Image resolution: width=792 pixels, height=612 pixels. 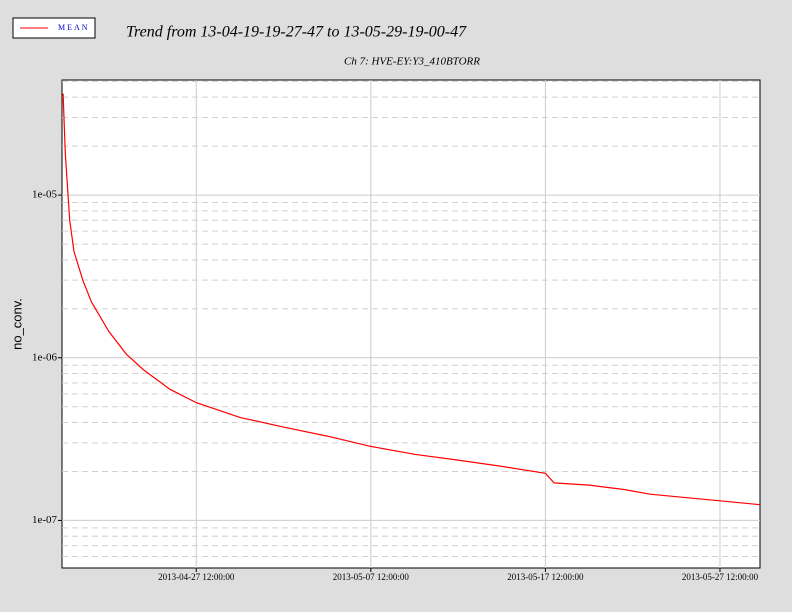 I want to click on y-axis-label: no_conv., so click(x=16, y=324).